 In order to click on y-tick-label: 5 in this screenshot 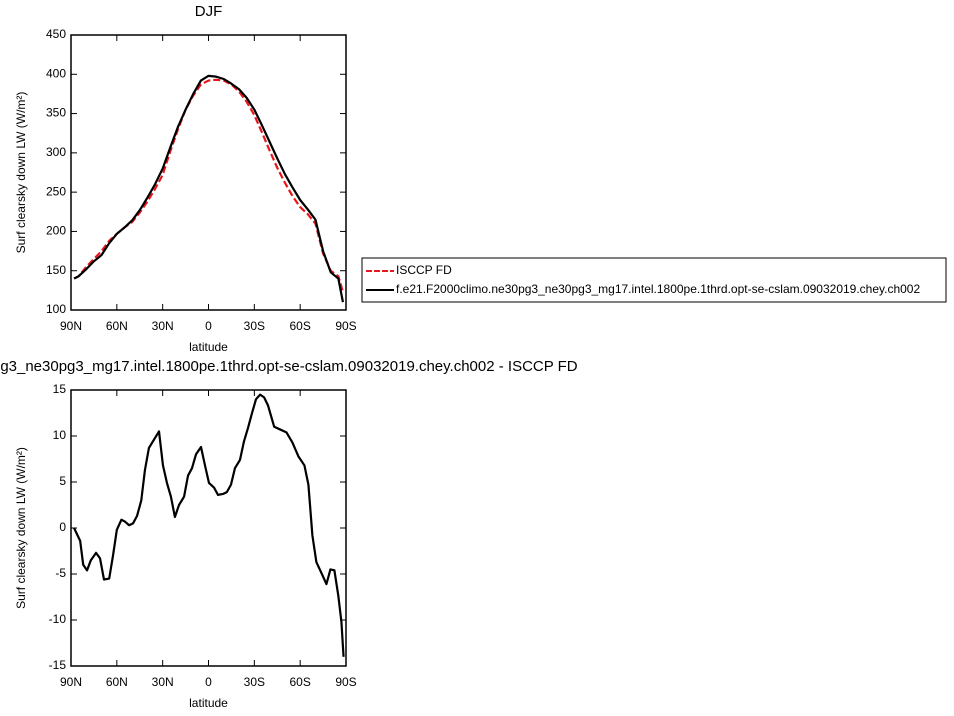, I will do `click(62, 481)`.